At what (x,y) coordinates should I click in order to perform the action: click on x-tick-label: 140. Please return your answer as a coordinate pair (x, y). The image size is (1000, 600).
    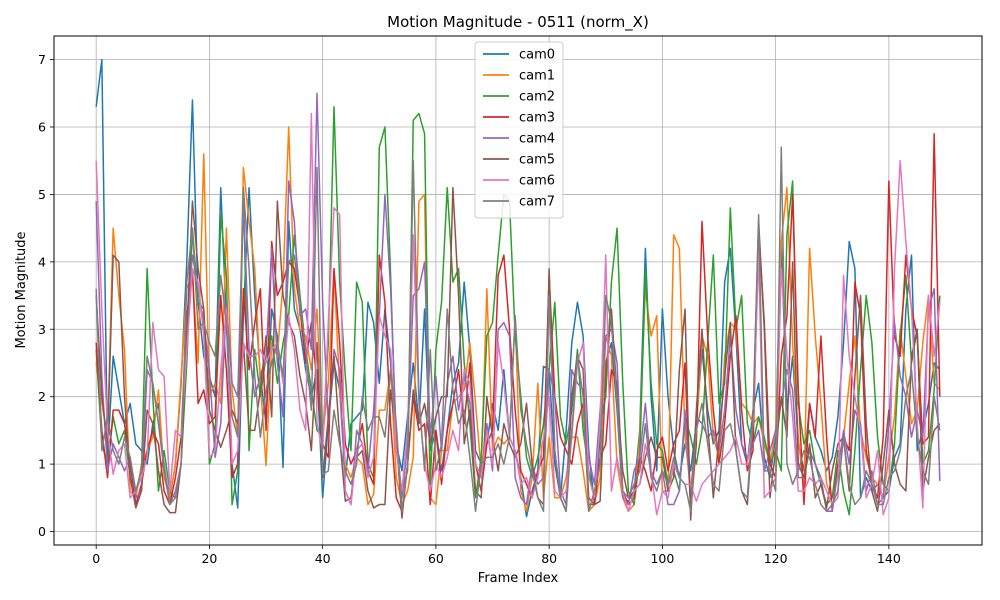
    Looking at the image, I should click on (889, 558).